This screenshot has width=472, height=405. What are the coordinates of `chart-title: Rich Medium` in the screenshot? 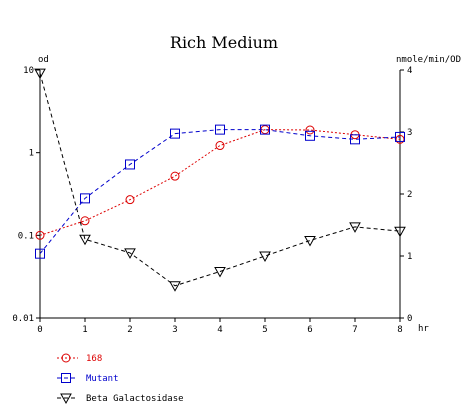 It's located at (224, 42).